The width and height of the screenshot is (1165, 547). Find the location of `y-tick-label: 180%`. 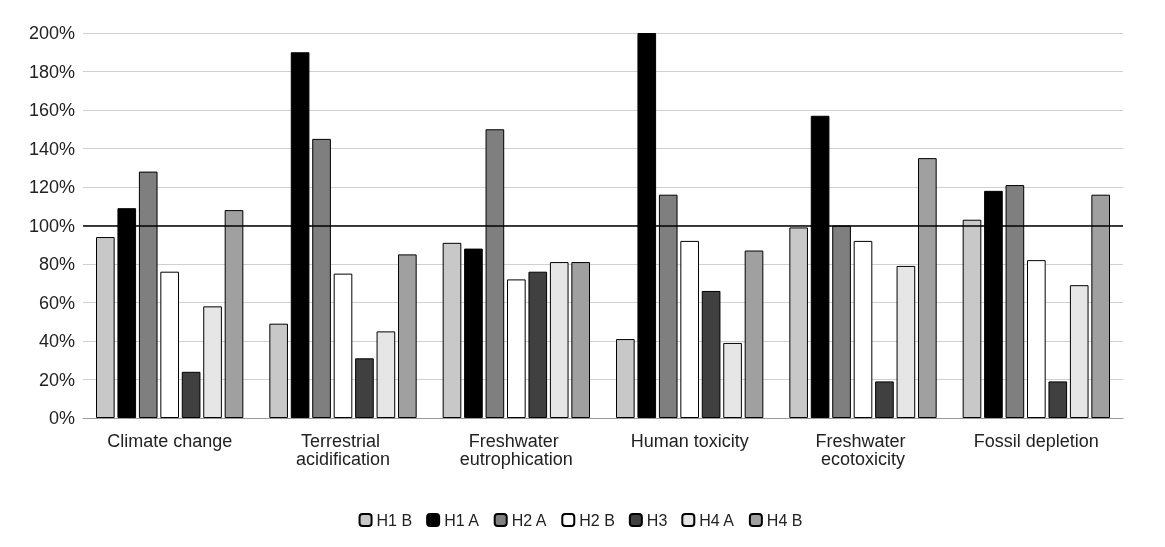

y-tick-label: 180% is located at coordinates (51, 71).